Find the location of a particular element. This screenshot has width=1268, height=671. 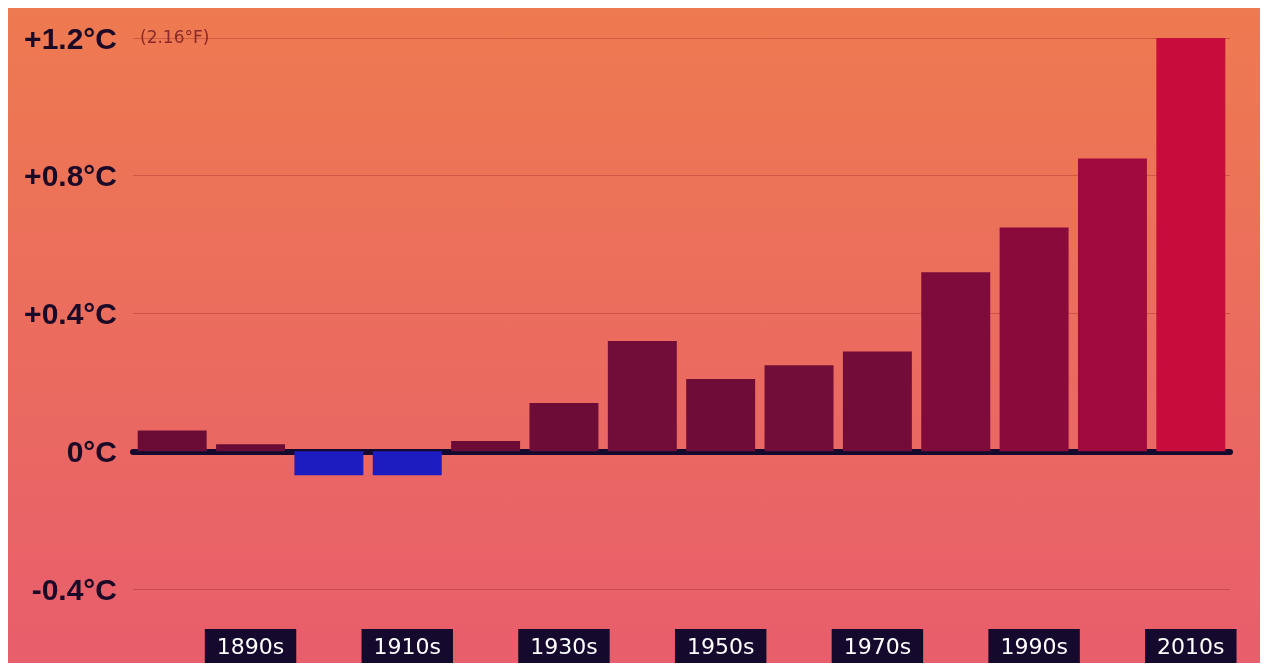

y-tick-label: +0.4°C is located at coordinates (70, 313).